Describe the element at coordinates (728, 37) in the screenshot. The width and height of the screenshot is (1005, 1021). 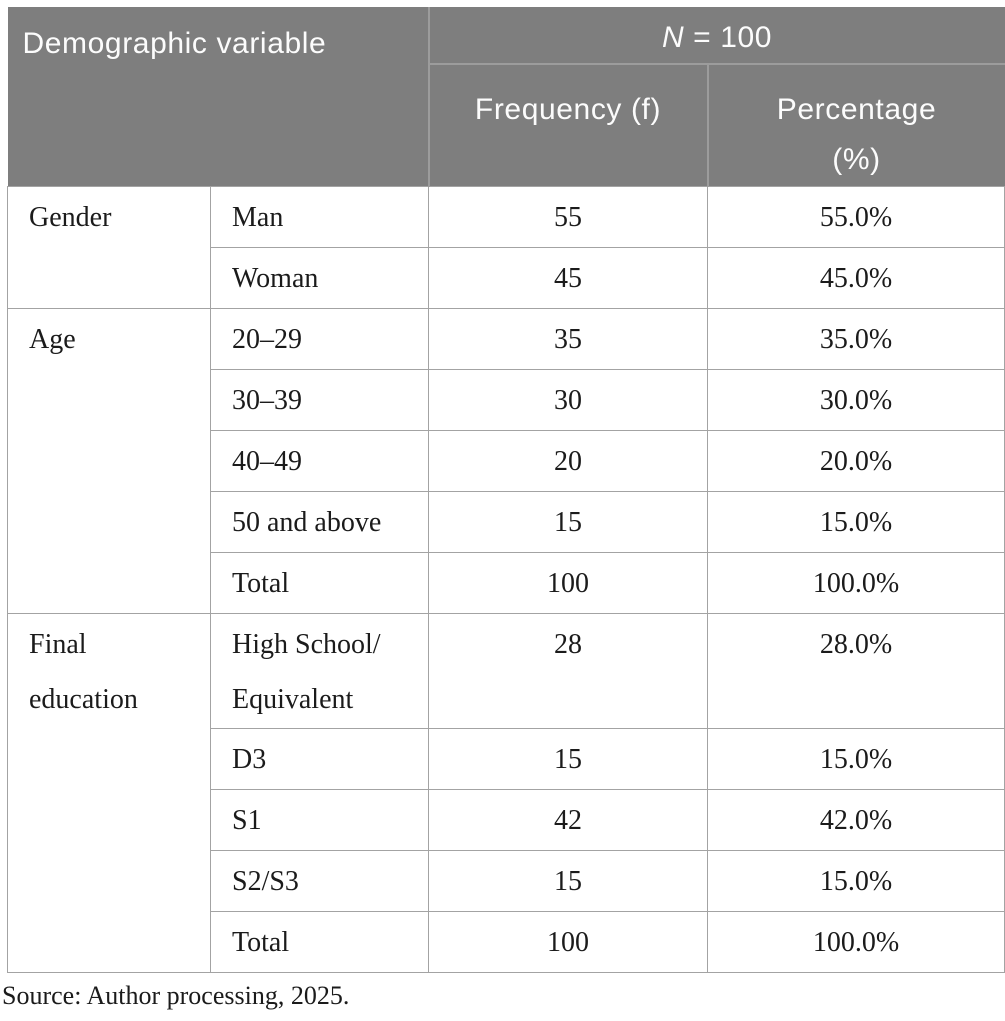
I see `n-value: = 100` at that location.